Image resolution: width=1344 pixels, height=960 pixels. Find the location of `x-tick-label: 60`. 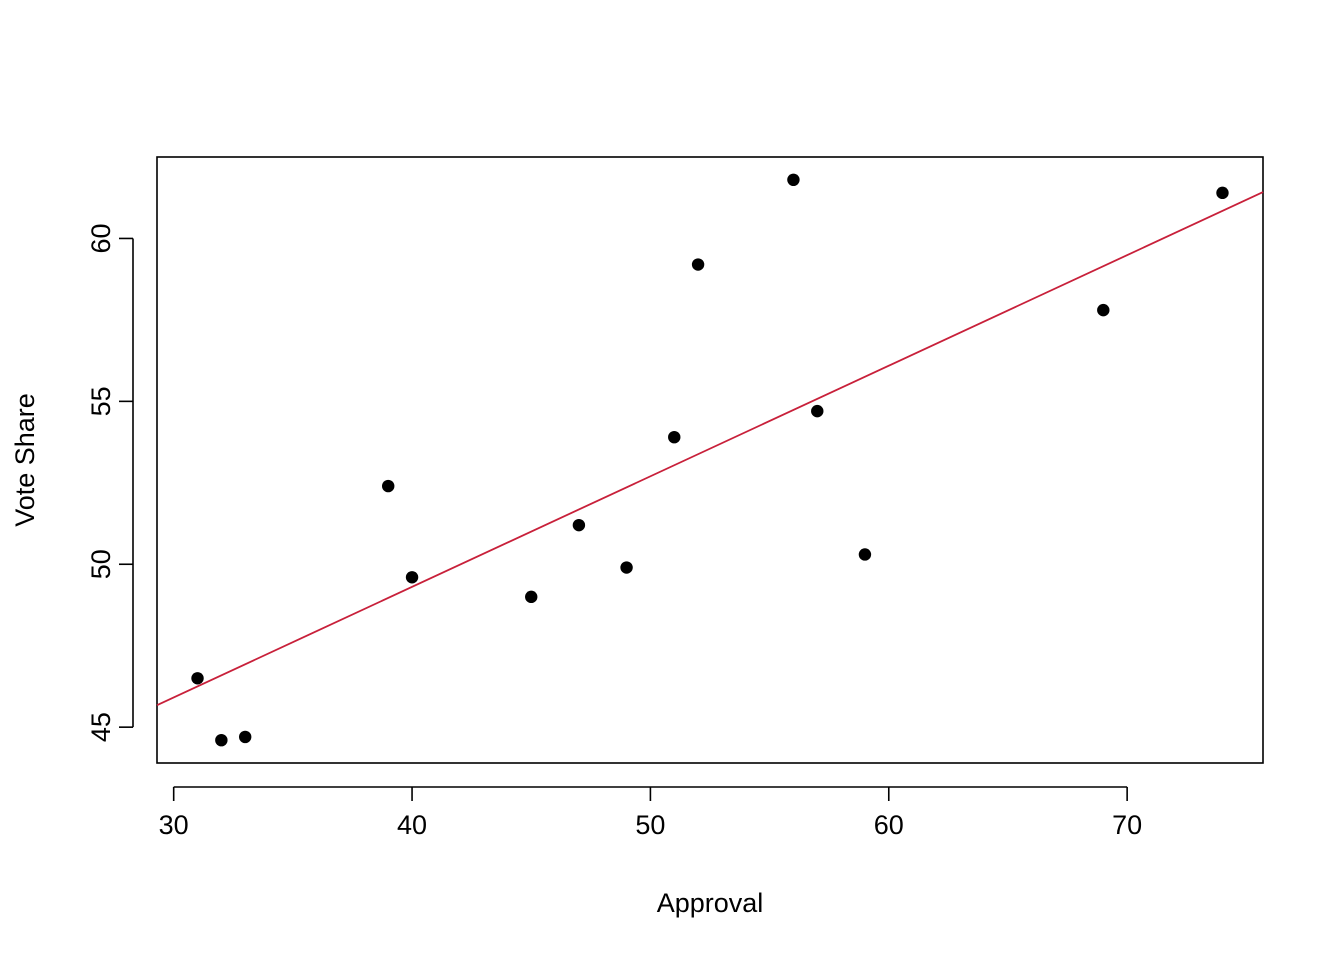

x-tick-label: 60 is located at coordinates (889, 825).